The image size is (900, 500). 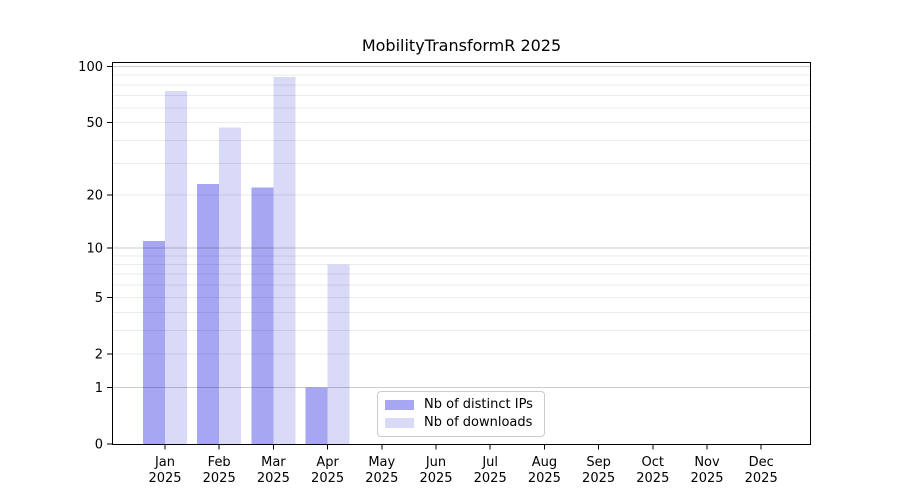 I want to click on legend-label-distinct-ips: Nb of distinct IPs, so click(x=478, y=404).